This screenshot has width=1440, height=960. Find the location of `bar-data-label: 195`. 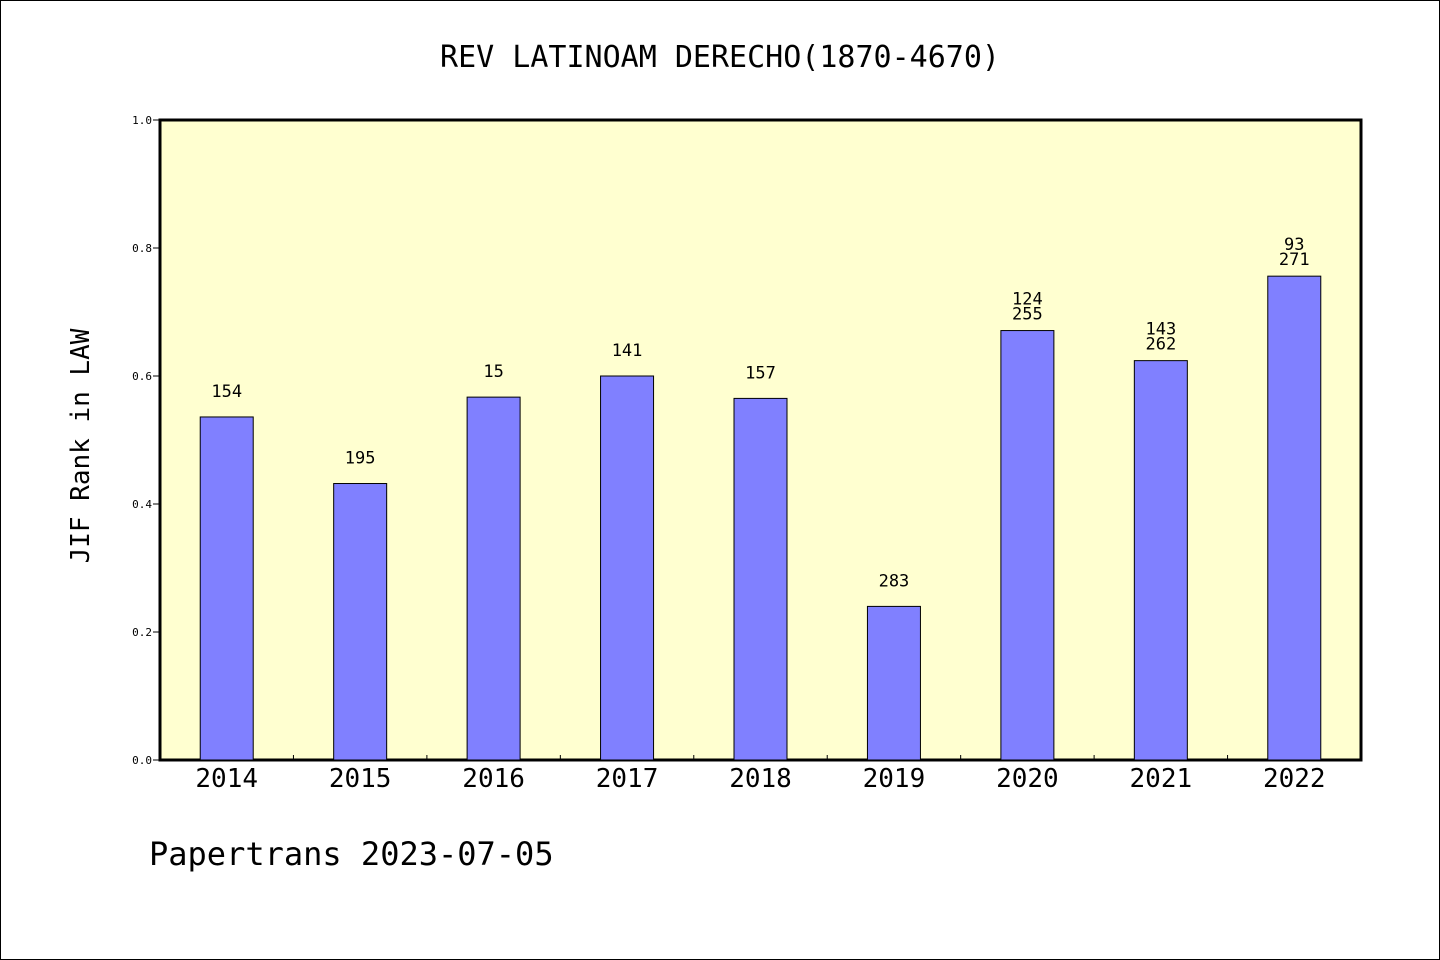

bar-data-label: 195 is located at coordinates (360, 459).